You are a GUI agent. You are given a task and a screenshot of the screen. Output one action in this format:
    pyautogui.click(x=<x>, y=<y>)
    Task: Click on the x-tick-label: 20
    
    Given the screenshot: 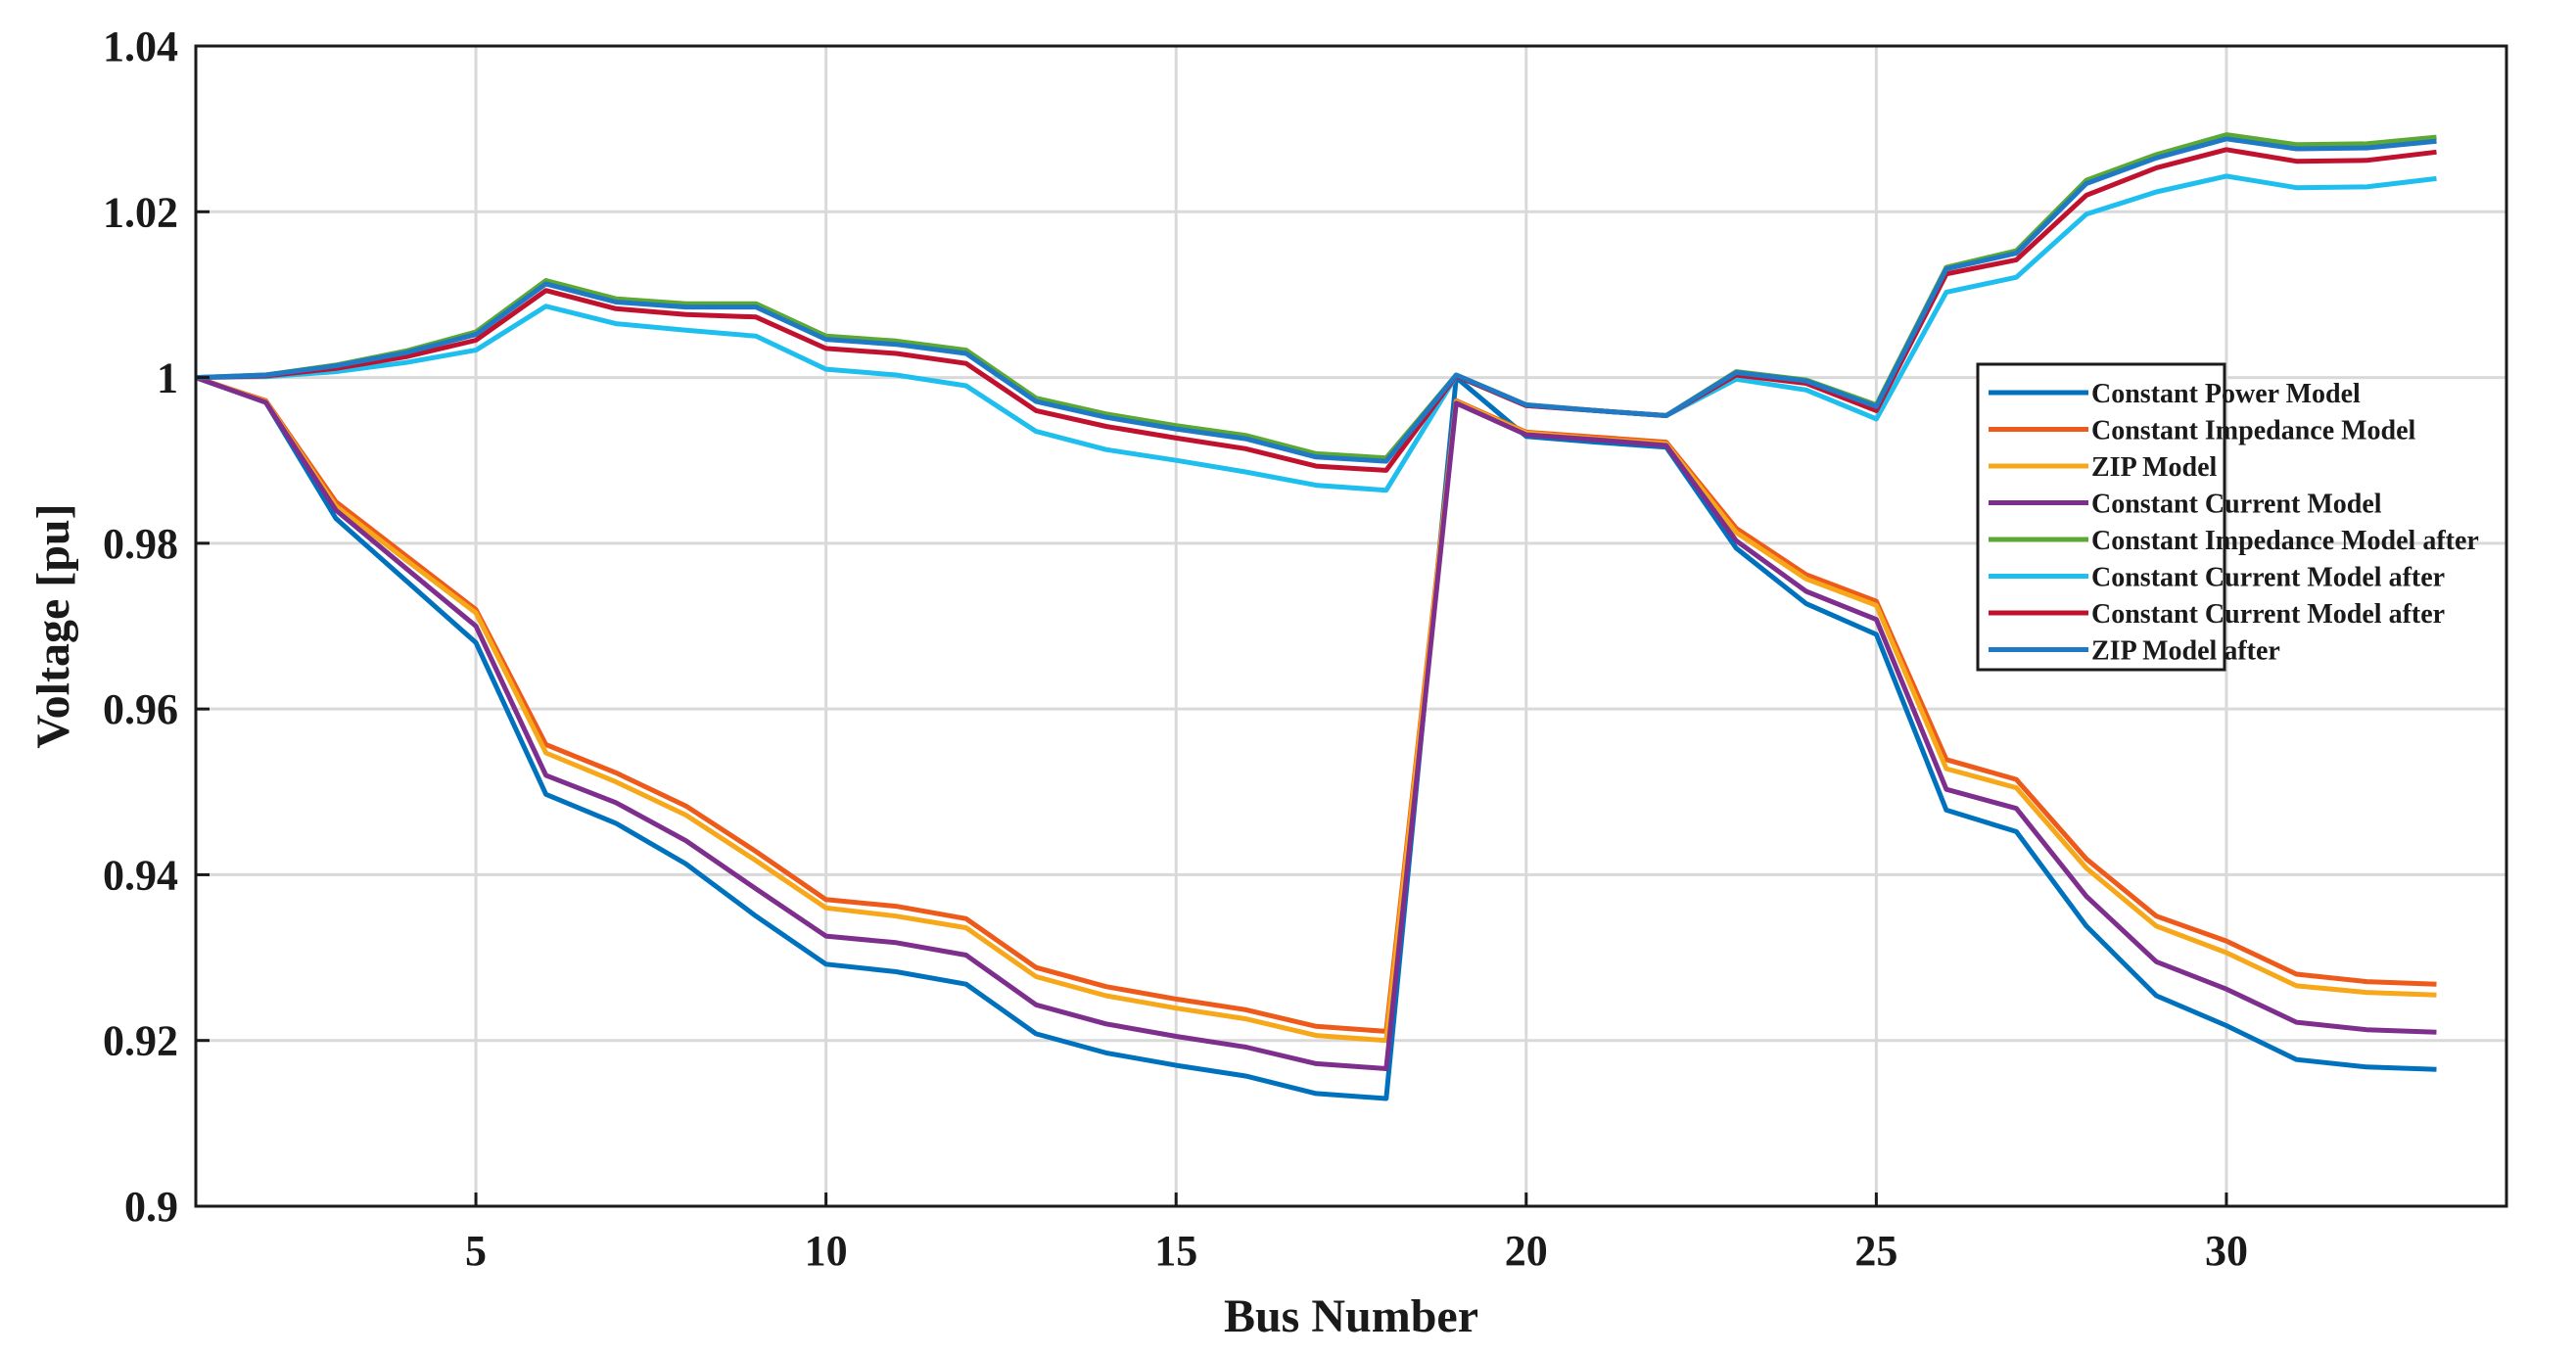 What is the action you would take?
    pyautogui.click(x=1526, y=1251)
    